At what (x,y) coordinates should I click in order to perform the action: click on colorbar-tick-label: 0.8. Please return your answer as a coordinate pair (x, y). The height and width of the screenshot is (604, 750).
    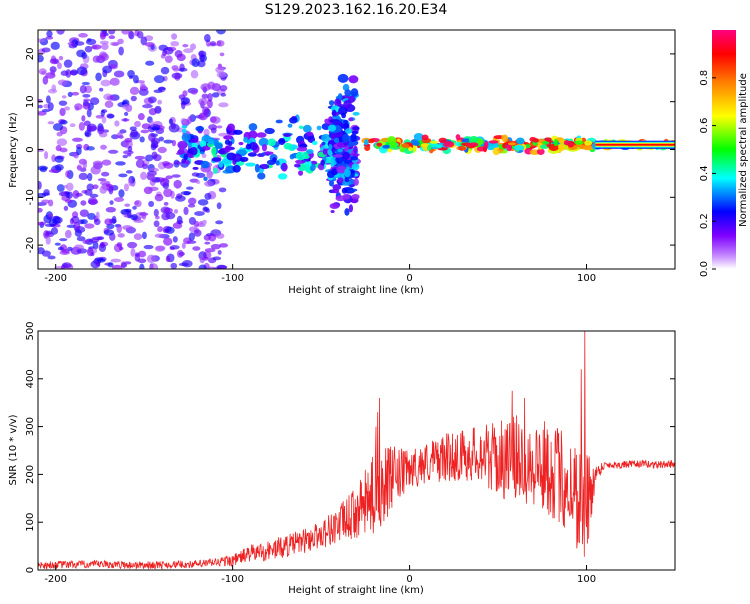
    Looking at the image, I should click on (704, 78).